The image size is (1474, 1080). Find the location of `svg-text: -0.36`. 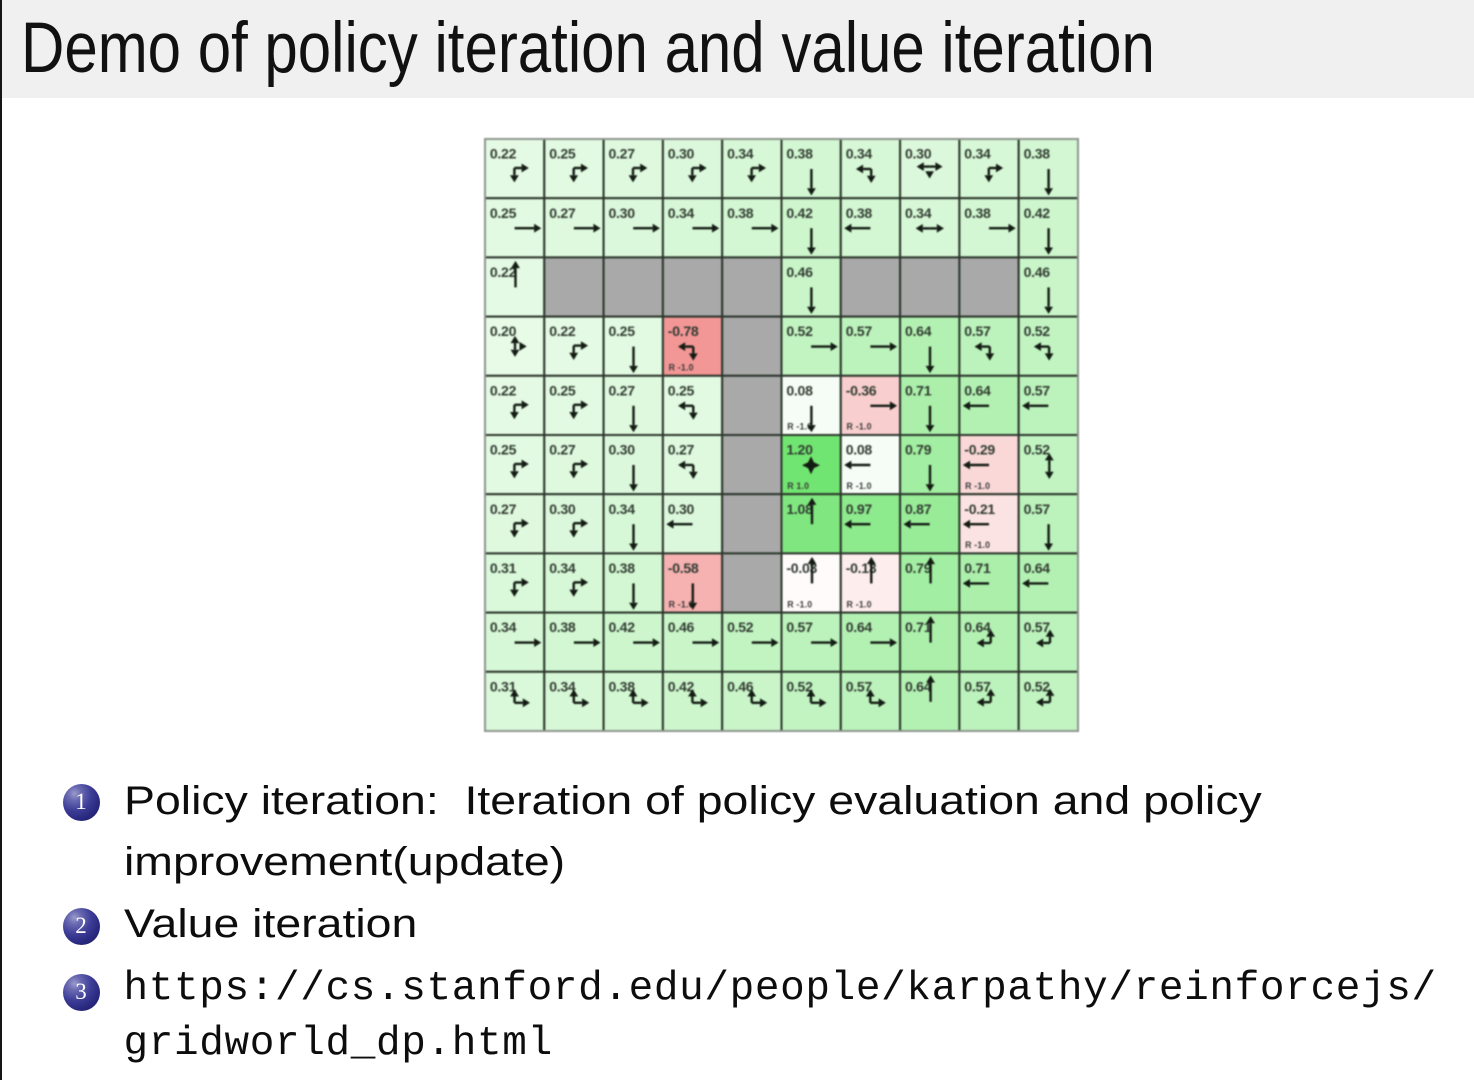

svg-text: -0.36 is located at coordinates (861, 390).